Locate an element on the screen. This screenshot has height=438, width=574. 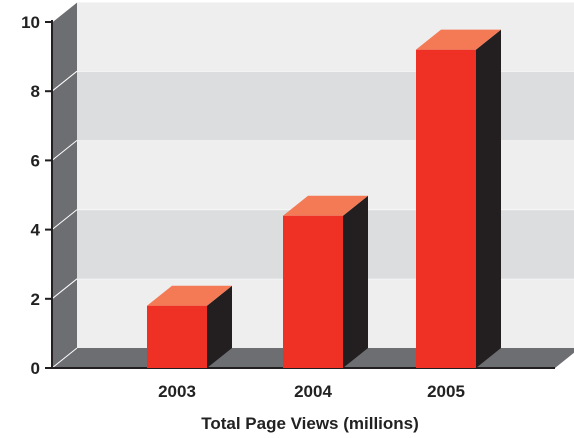
x-axis-categories: 2003 2004 2005 is located at coordinates (311, 391).